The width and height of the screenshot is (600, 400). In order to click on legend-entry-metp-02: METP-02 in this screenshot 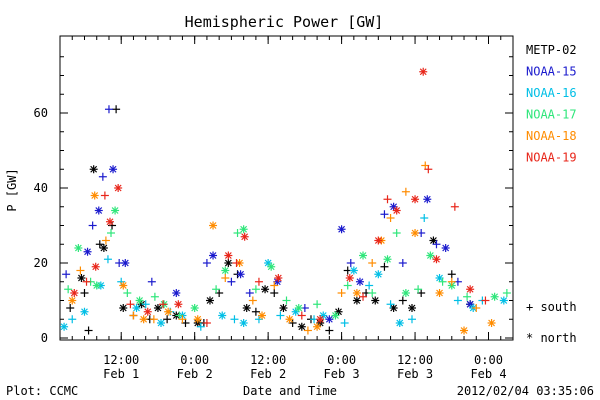, I will do `click(551, 50)`.